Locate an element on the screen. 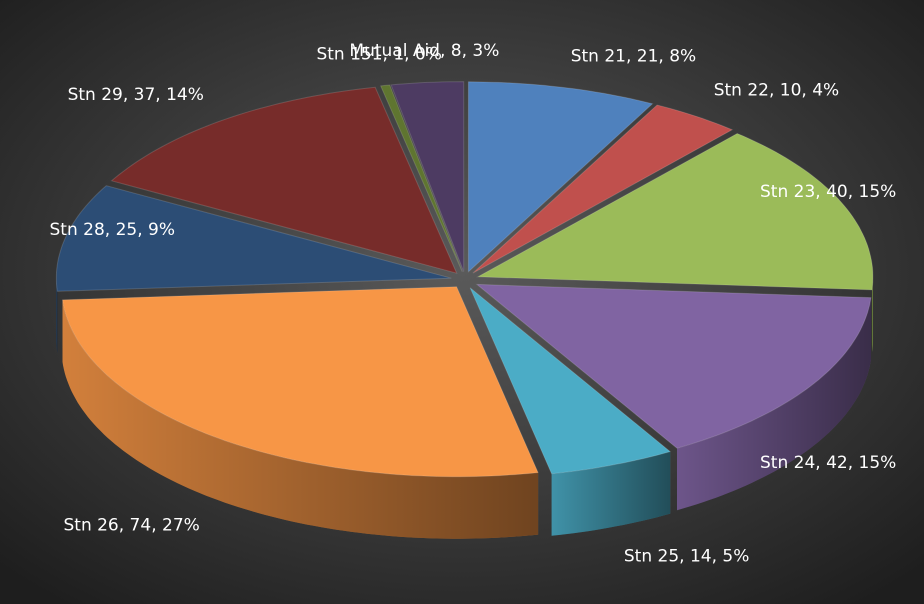  data-label: Stn 23, 40, 15% is located at coordinates (828, 192).